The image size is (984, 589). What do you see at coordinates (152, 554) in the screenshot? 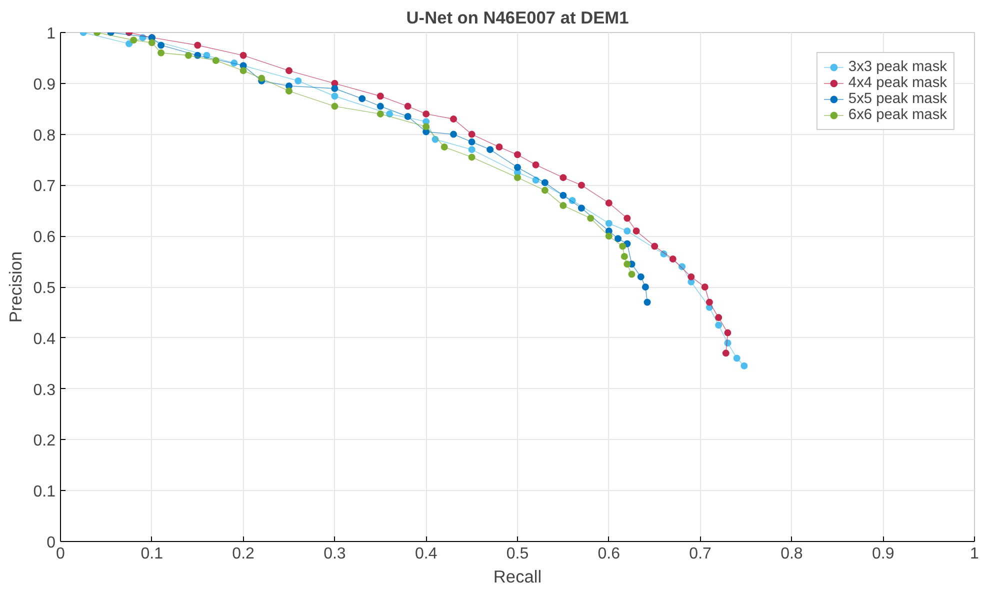
I see `x-tick-label: 0.1` at bounding box center [152, 554].